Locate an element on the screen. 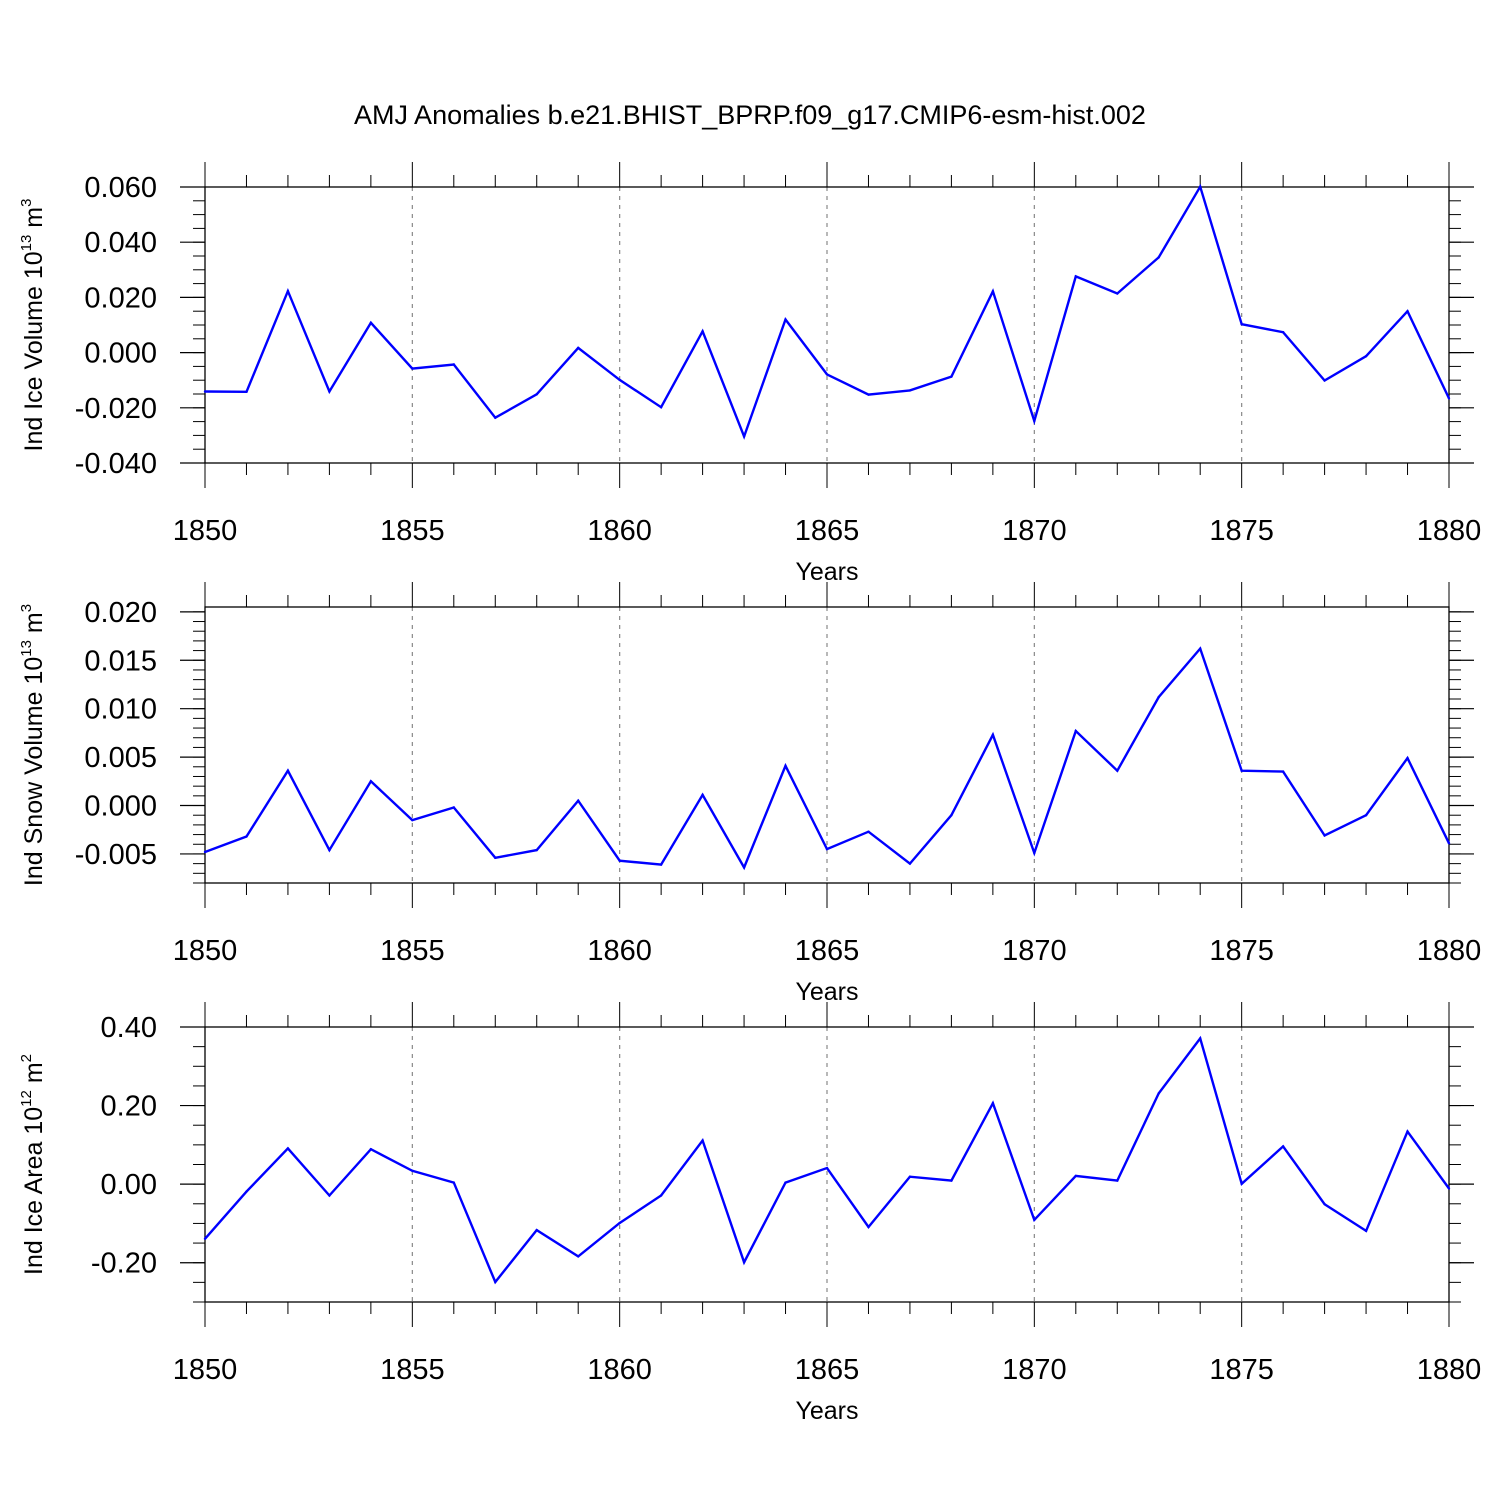 The width and height of the screenshot is (1500, 1500). y-tick-label: 0.20 is located at coordinates (129, 1107).